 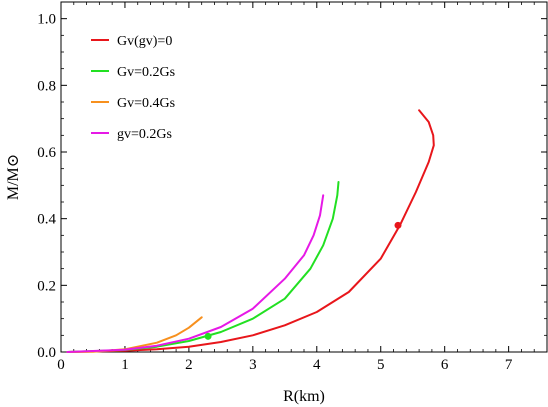 What do you see at coordinates (125, 365) in the screenshot?
I see `x-tick-label: 1` at bounding box center [125, 365].